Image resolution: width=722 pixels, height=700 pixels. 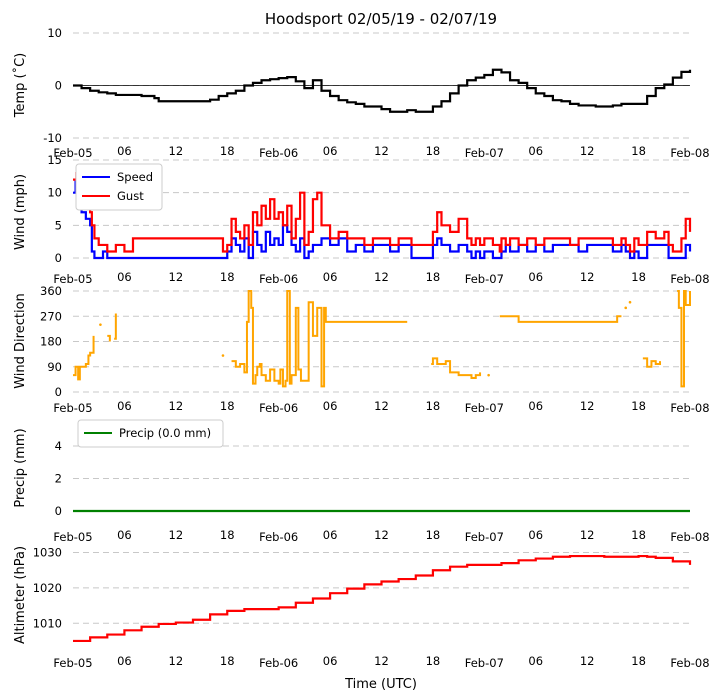 I want to click on y-tick-label: 5, so click(x=58, y=225).